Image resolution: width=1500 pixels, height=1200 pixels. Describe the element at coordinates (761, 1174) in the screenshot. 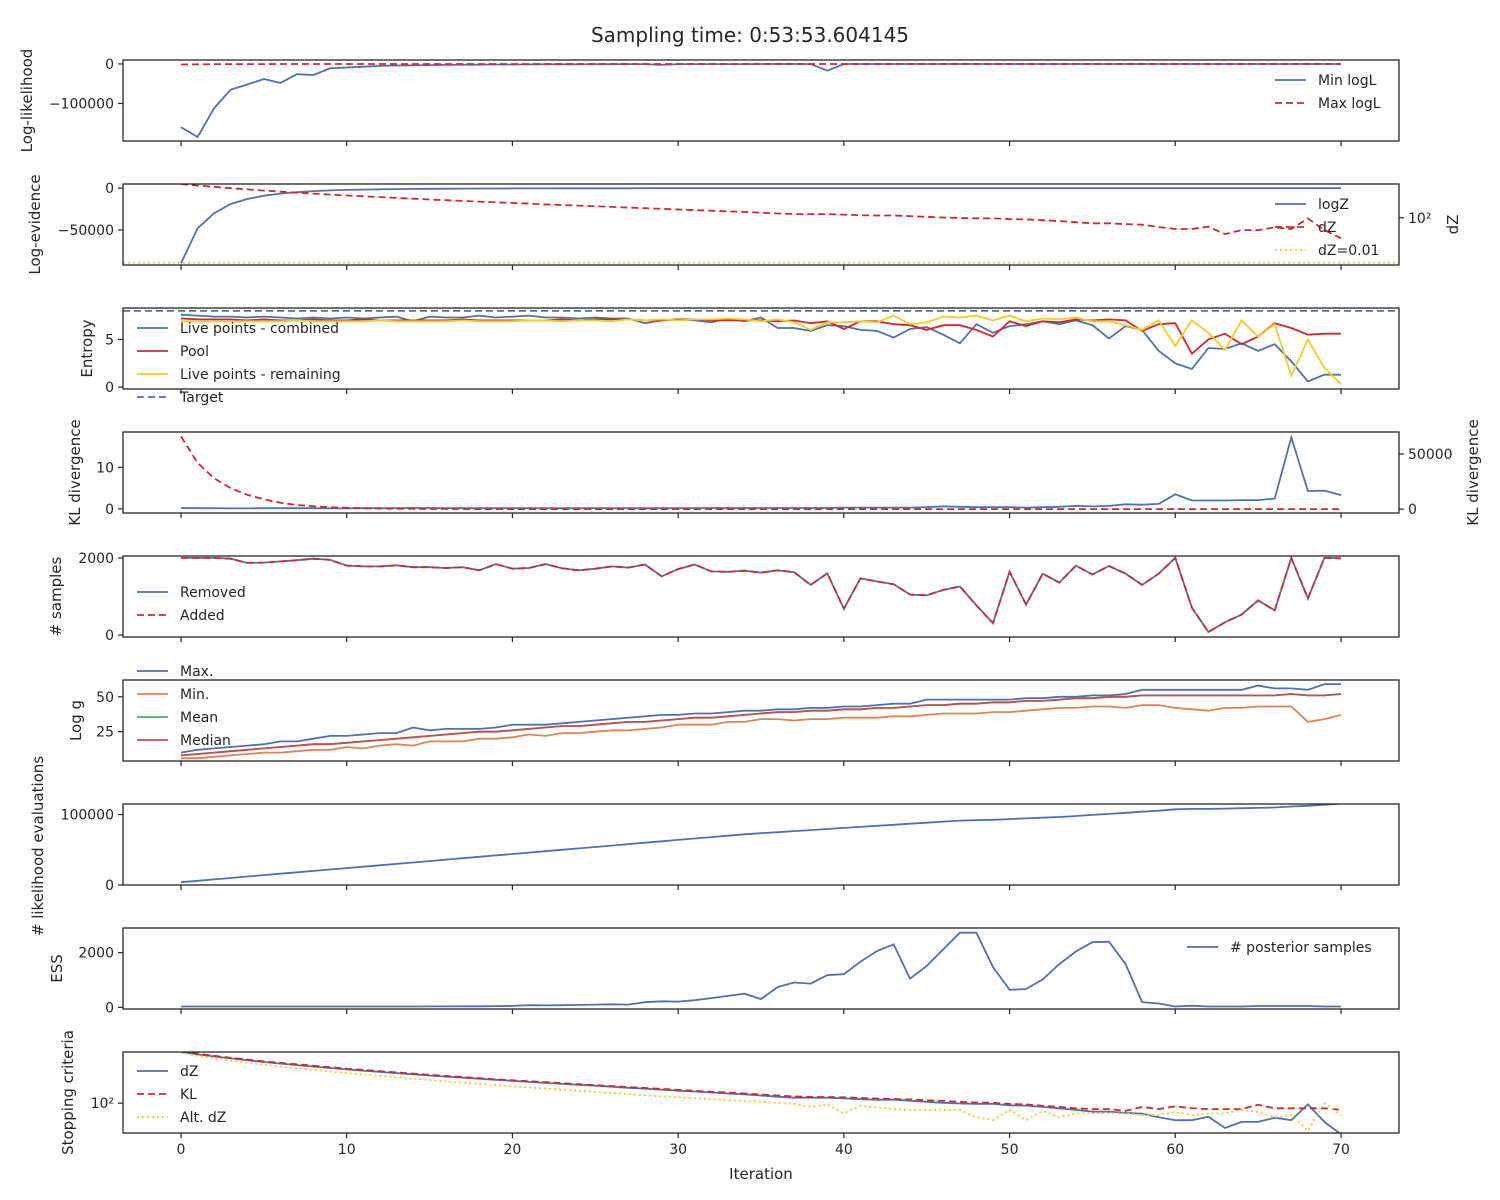

I see `x-axis-label: Iteration` at that location.